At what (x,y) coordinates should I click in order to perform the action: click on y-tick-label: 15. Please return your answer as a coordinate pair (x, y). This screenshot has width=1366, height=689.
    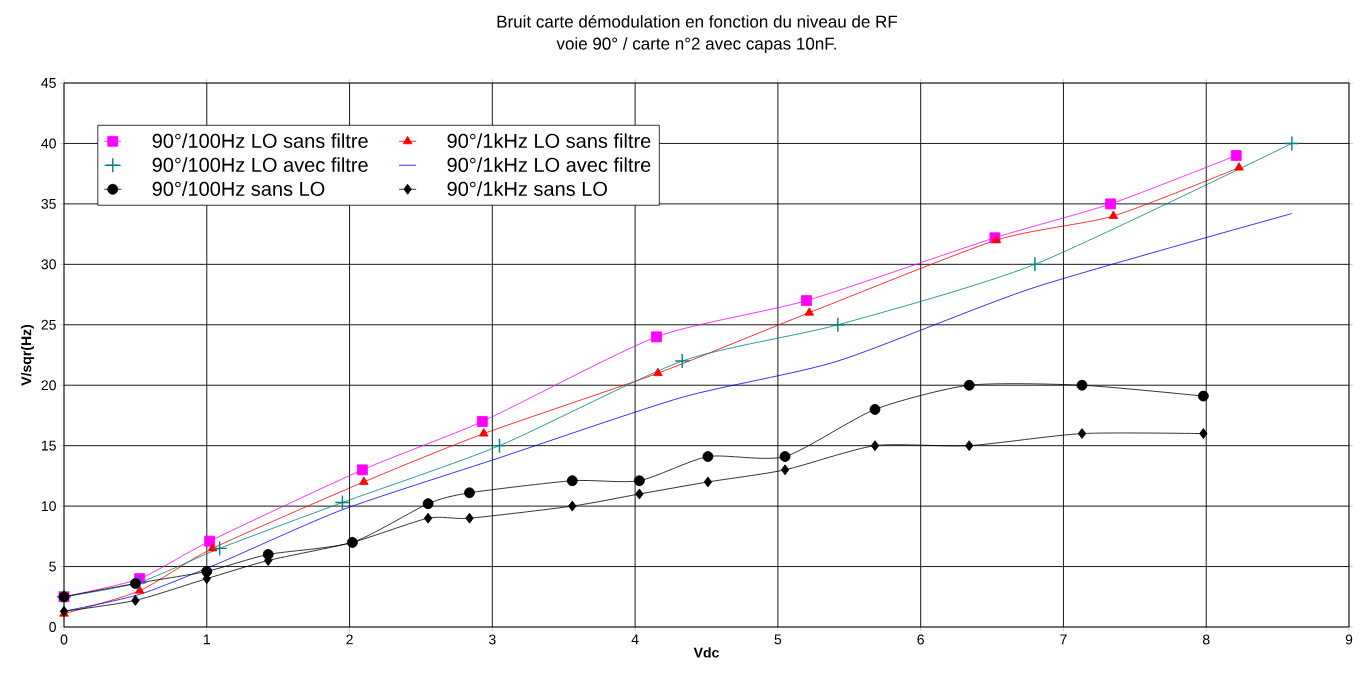
    Looking at the image, I should click on (48, 445).